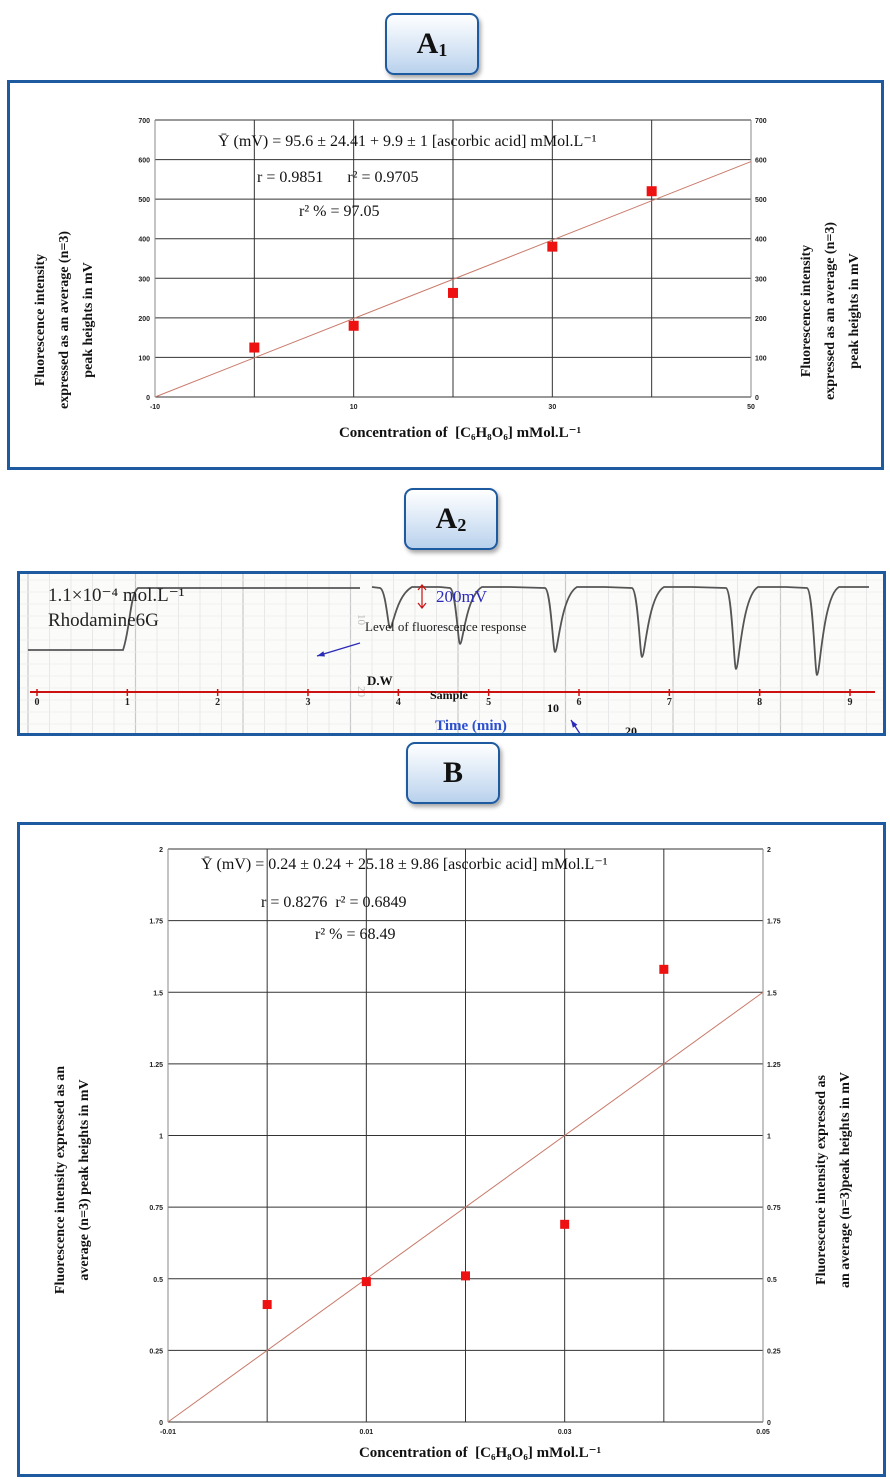  Describe the element at coordinates (355, 934) in the screenshot. I see `b-r2-percent: r² % = 68.49` at that location.